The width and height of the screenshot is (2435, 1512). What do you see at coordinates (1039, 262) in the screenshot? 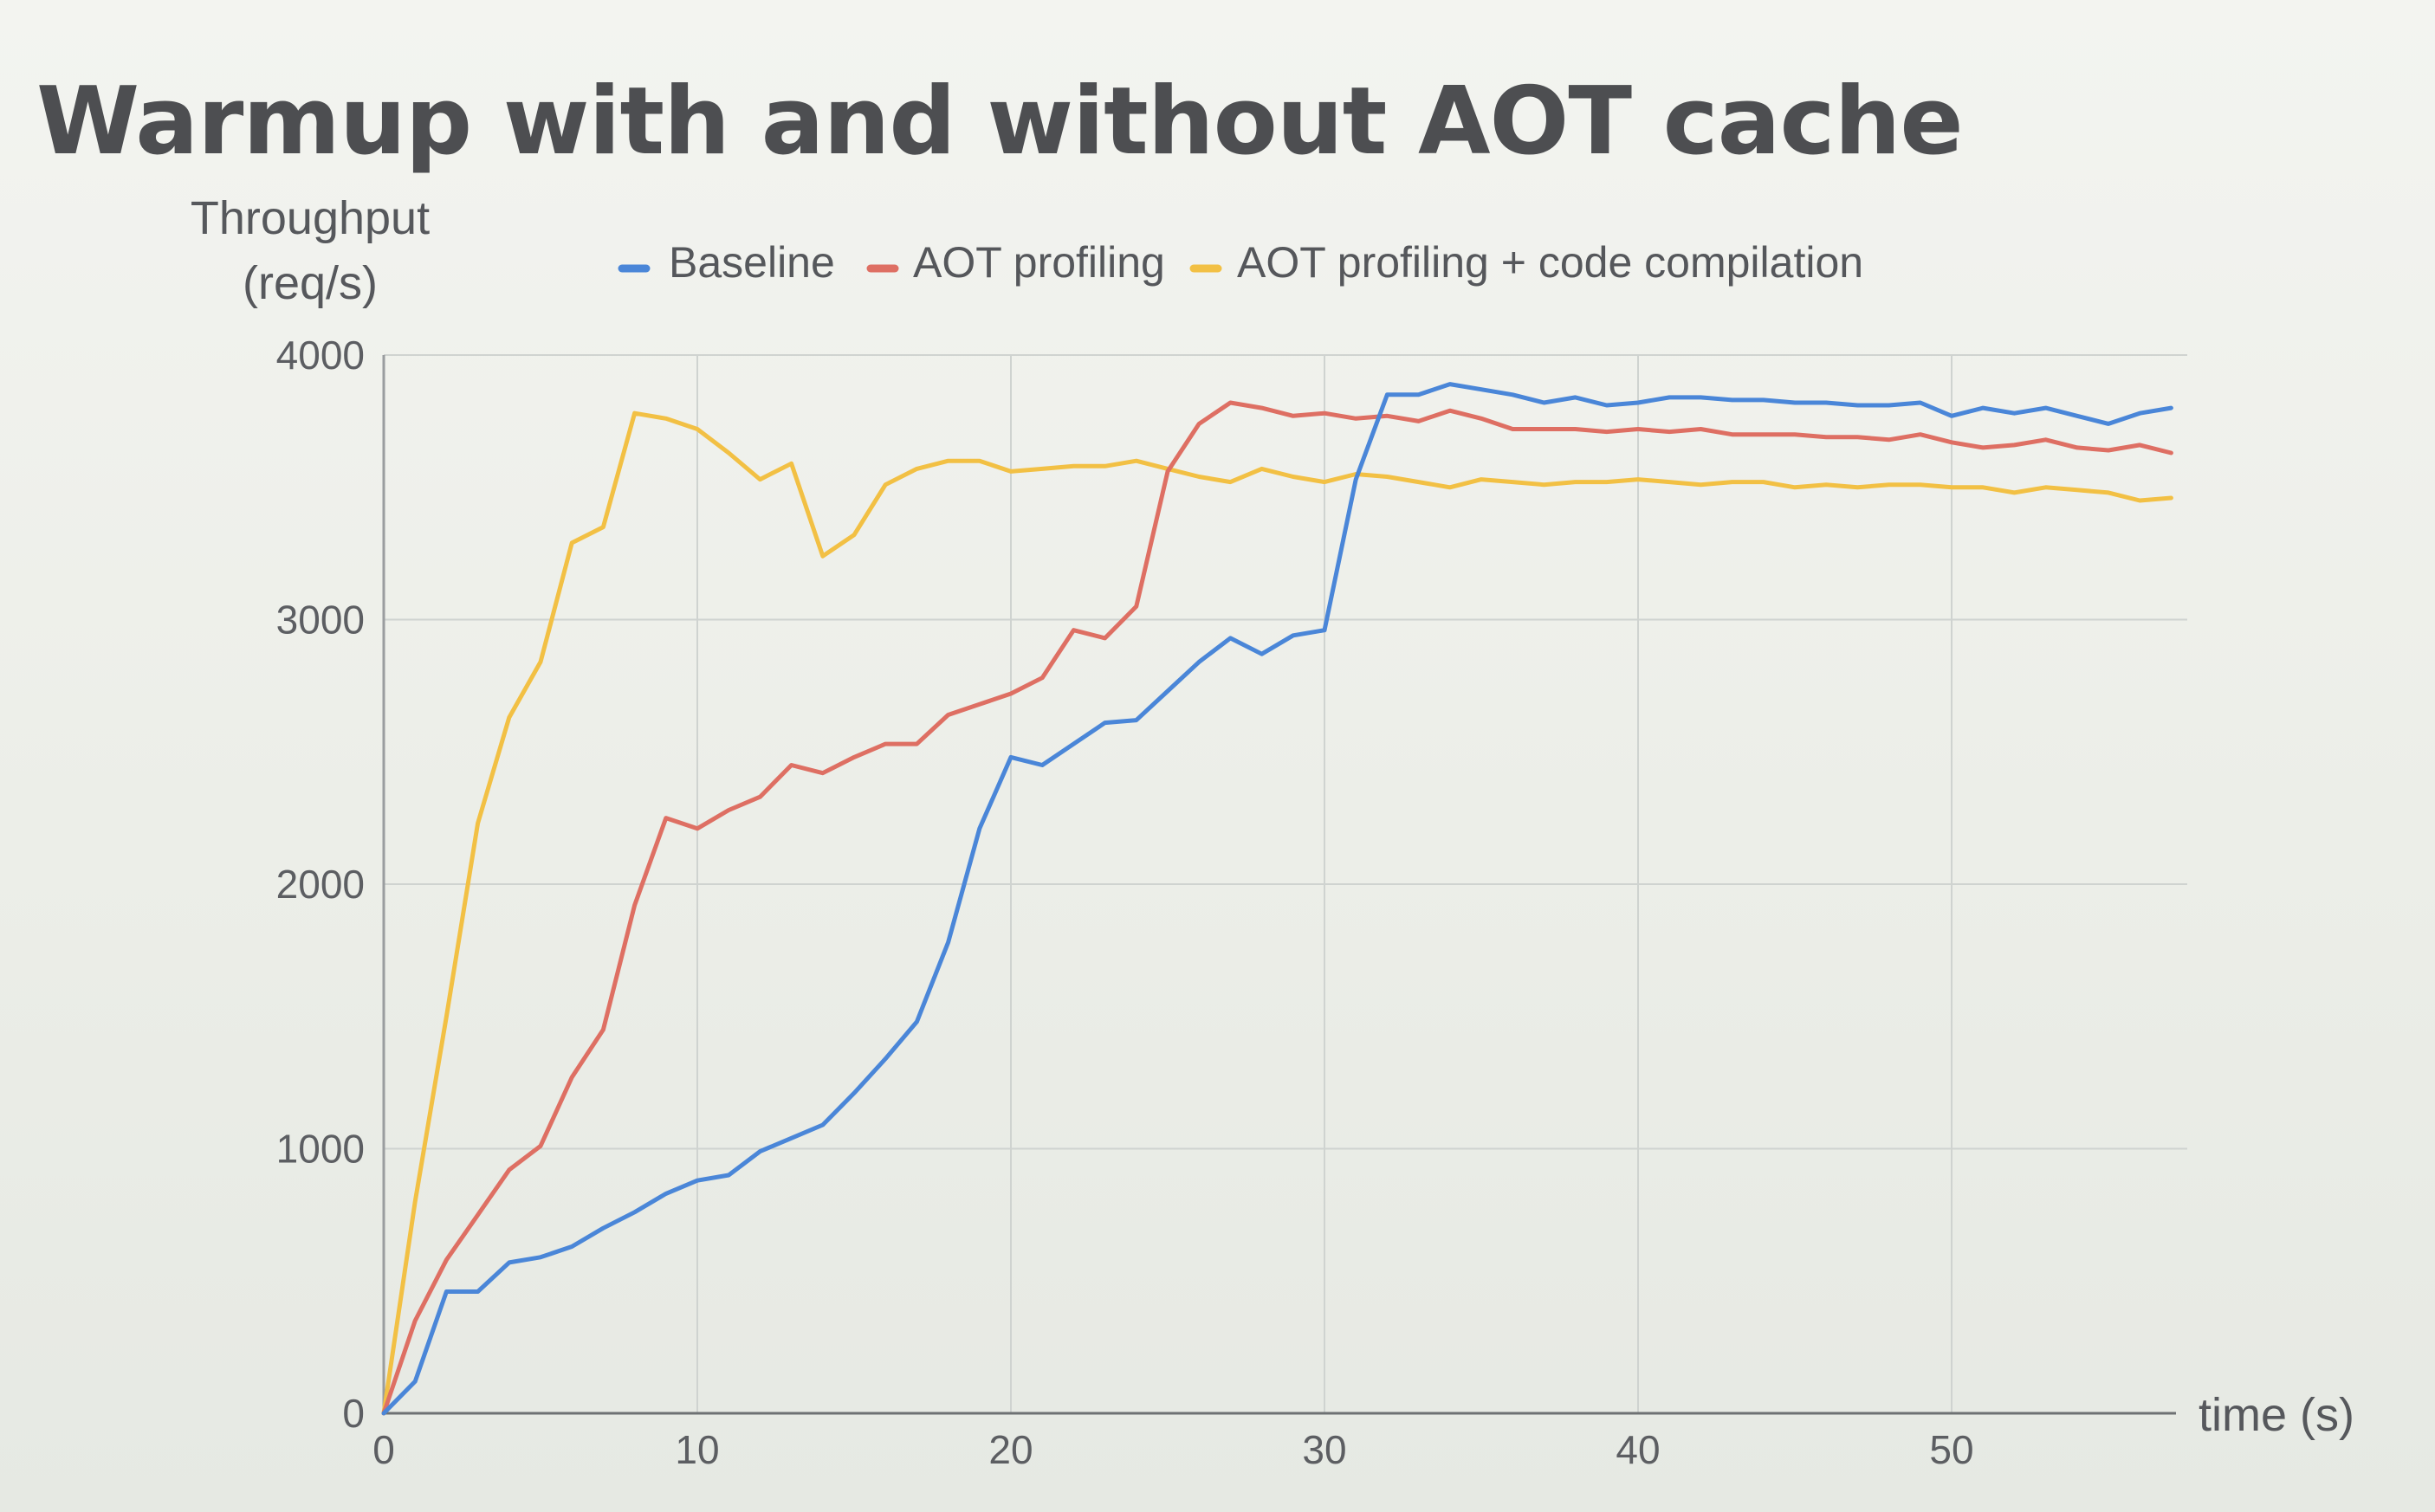
I see `legend-label-aot-profiling: AOT profiling` at bounding box center [1039, 262].